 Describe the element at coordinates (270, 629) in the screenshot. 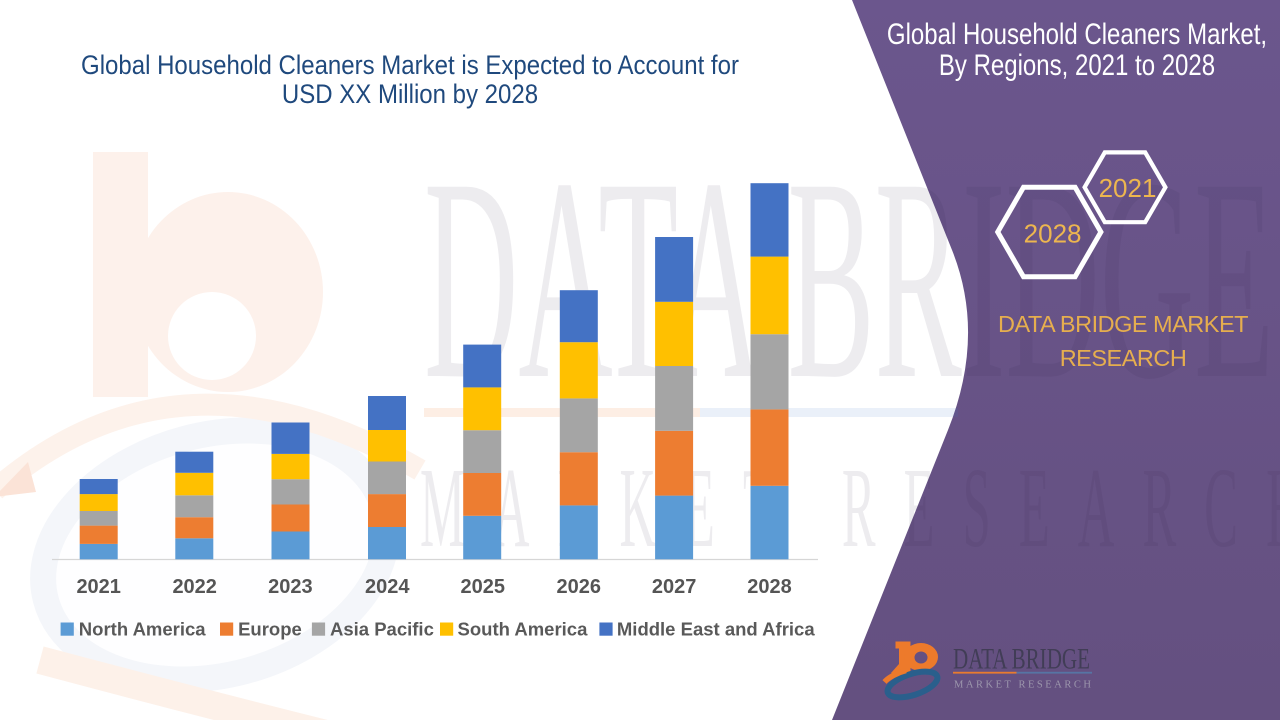

I see `svg-text: Europe` at that location.